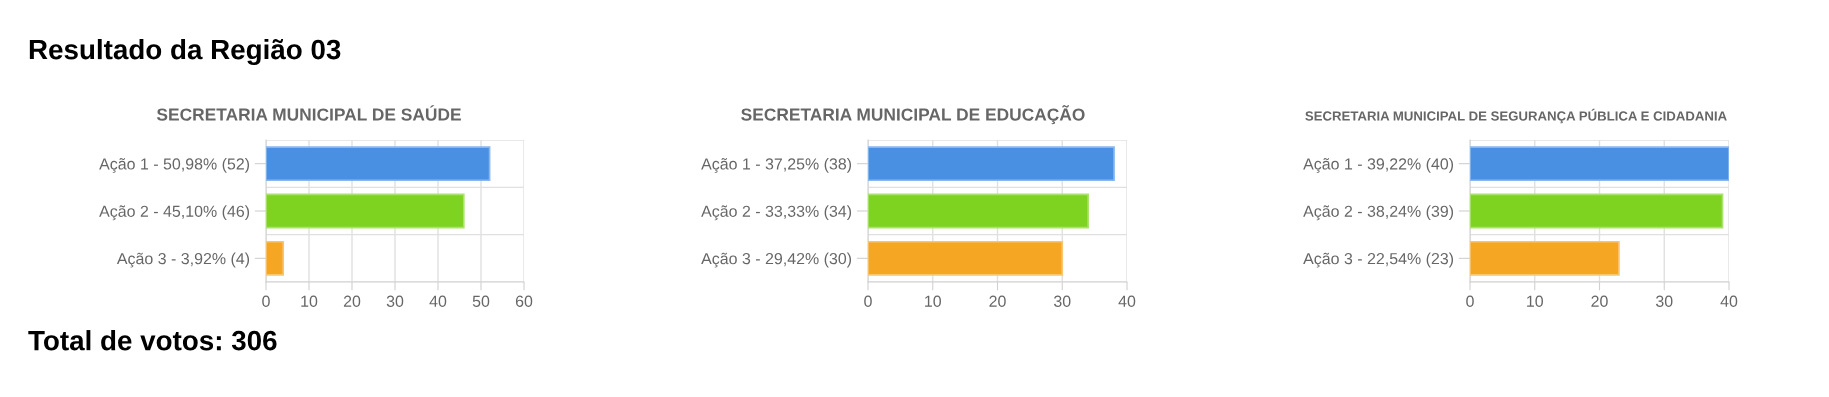 The width and height of the screenshot is (1829, 397). I want to click on chart-title: SECRETARIA MUNICIPAL DE EDUCAÇÃO, so click(913, 115).